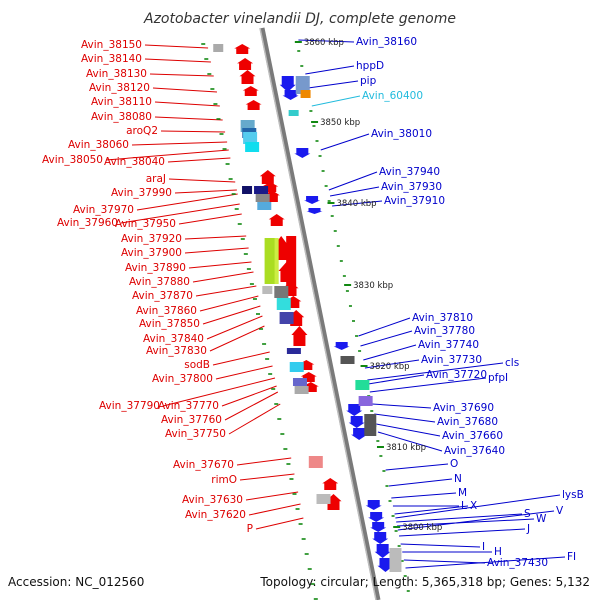  I want to click on gene-box-right, so click(293, 113).